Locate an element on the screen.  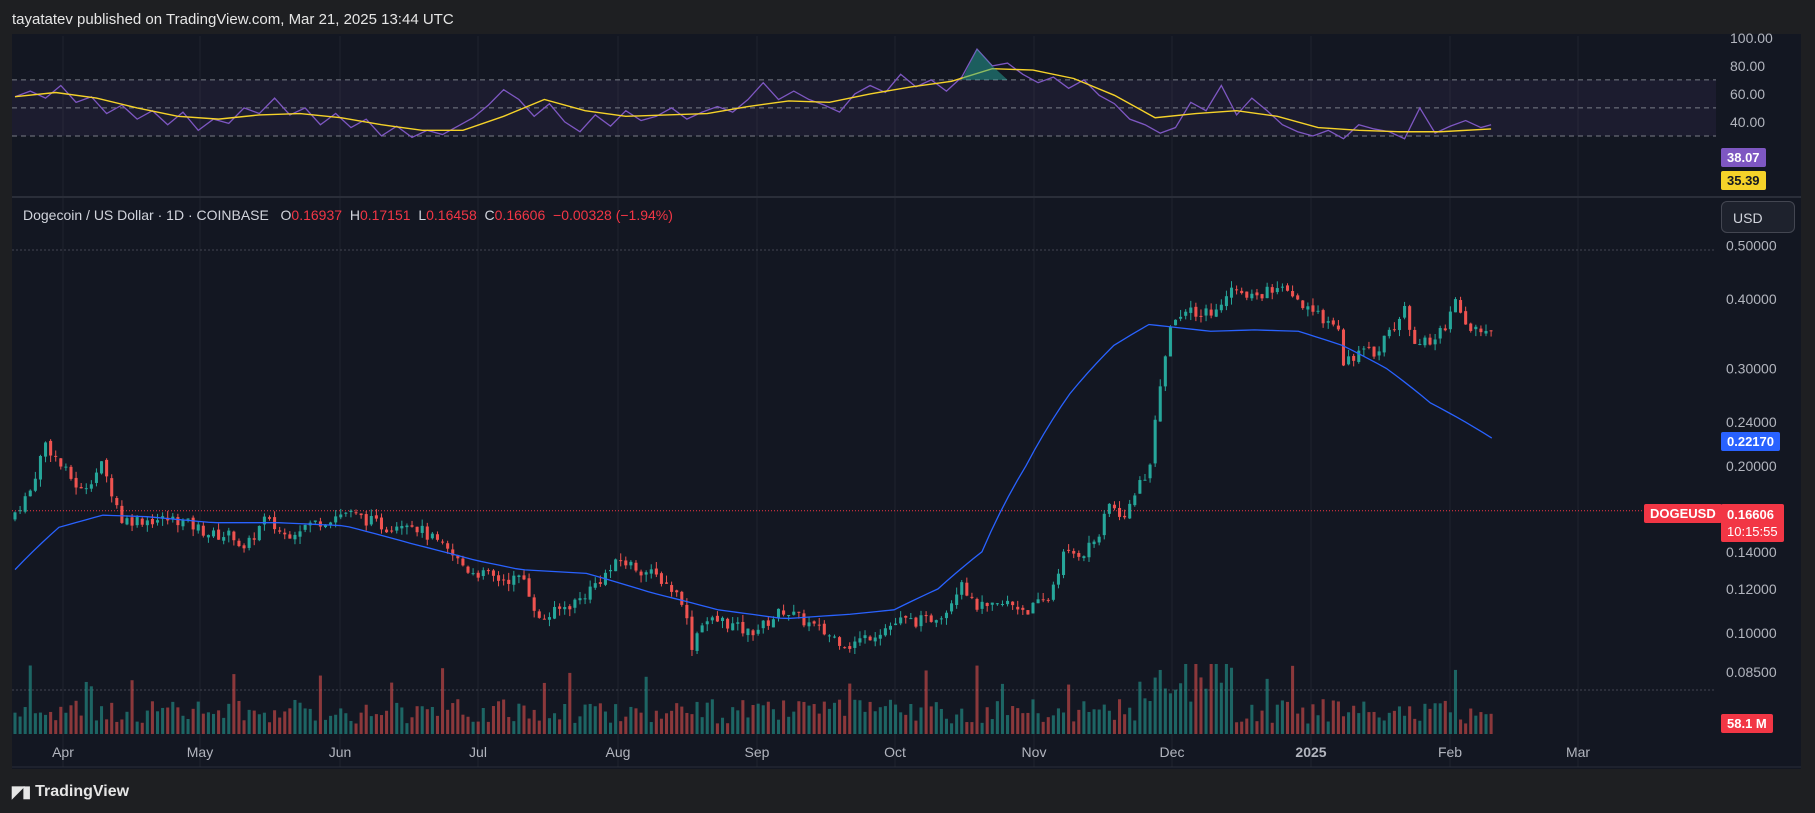
time-axis: Apr May Jun Jul Aug Sep Oct Nov Dec 2025 Feb Mar is located at coordinates (906, 756).